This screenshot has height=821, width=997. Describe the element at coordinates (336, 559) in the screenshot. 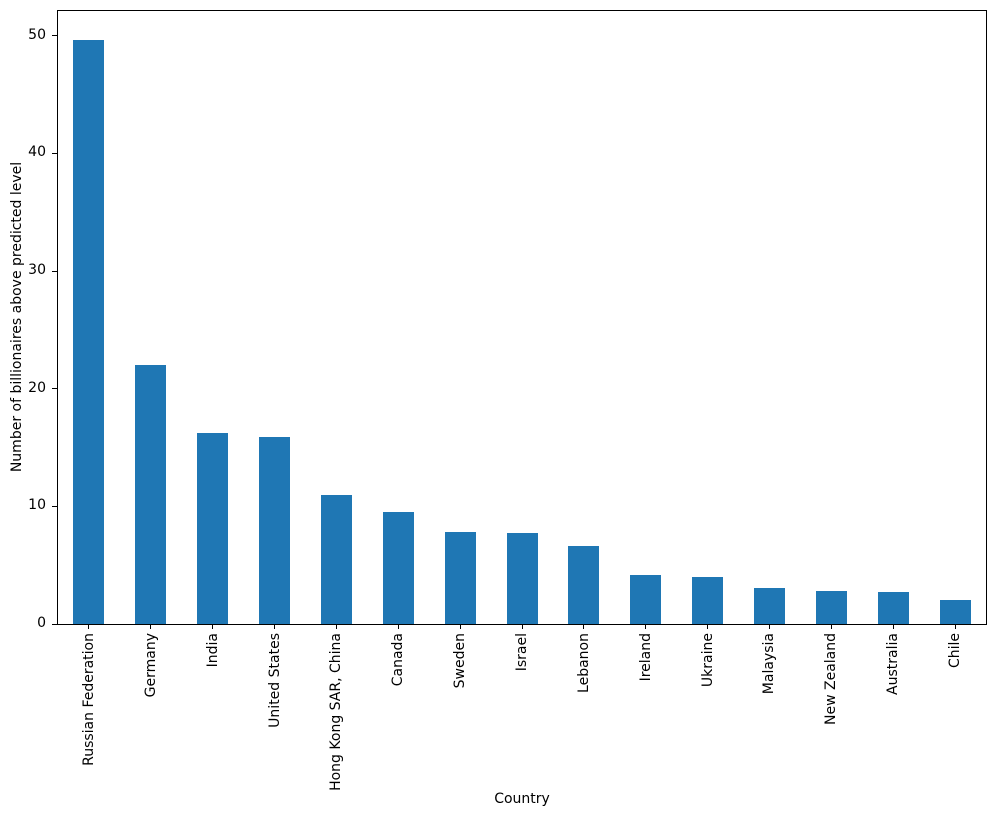

I see `bar-hong-kong-sar-china` at that location.